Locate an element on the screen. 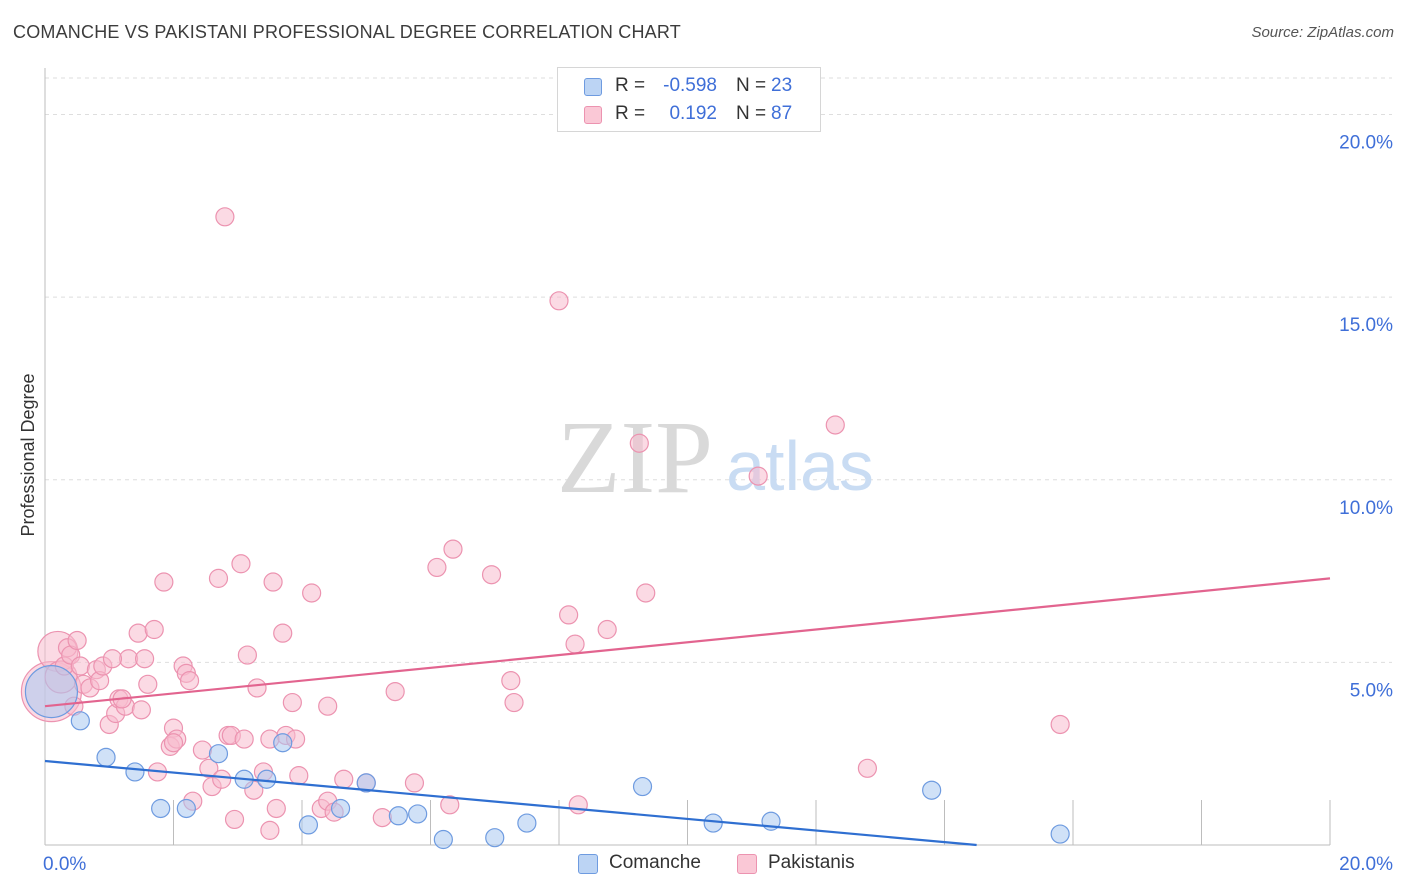 This screenshot has height=892, width=1406. legend-row-pakistanis: R = 0.192 N = 87 is located at coordinates (689, 115).